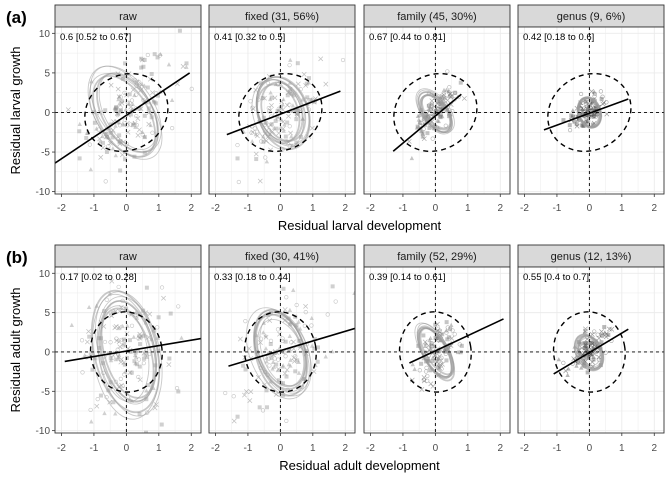 Image resolution: width=672 pixels, height=480 pixels. I want to click on x-tick-label: -1, so click(247, 448).